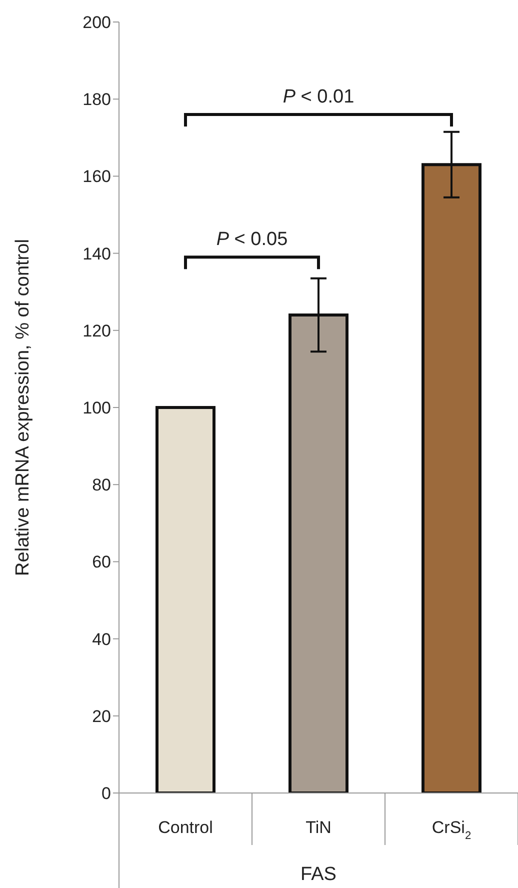  What do you see at coordinates (96, 330) in the screenshot?
I see `y-tick-label: 120` at bounding box center [96, 330].